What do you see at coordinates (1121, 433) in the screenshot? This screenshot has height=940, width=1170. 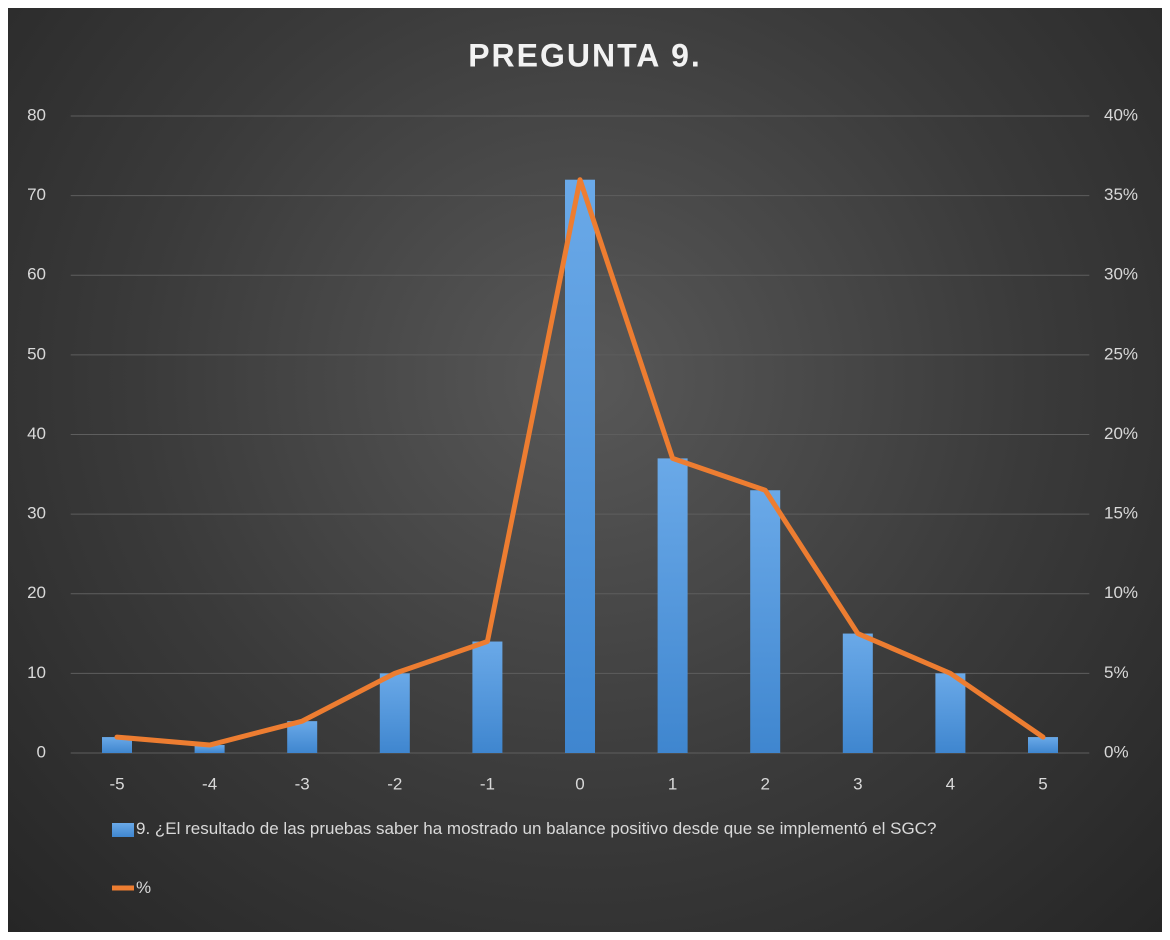 I see `y2-tick-label: 20%` at bounding box center [1121, 433].